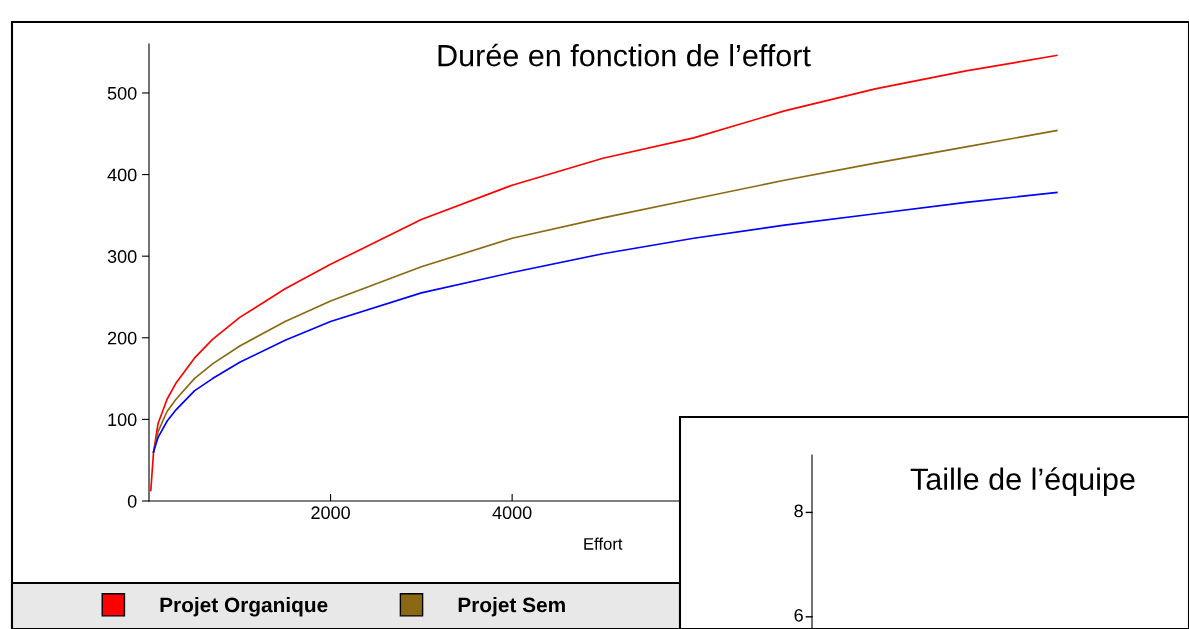 This screenshot has height=629, width=1189. I want to click on chart-title: Durée en fonction de l’effort, so click(624, 55).